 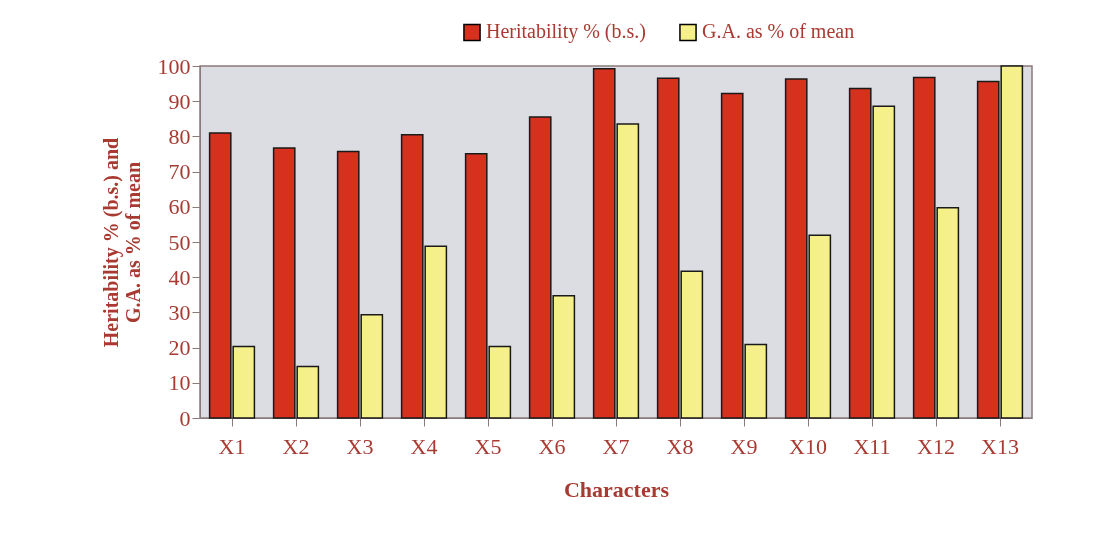 What do you see at coordinates (616, 446) in the screenshot?
I see `x-tick-label: X7` at bounding box center [616, 446].